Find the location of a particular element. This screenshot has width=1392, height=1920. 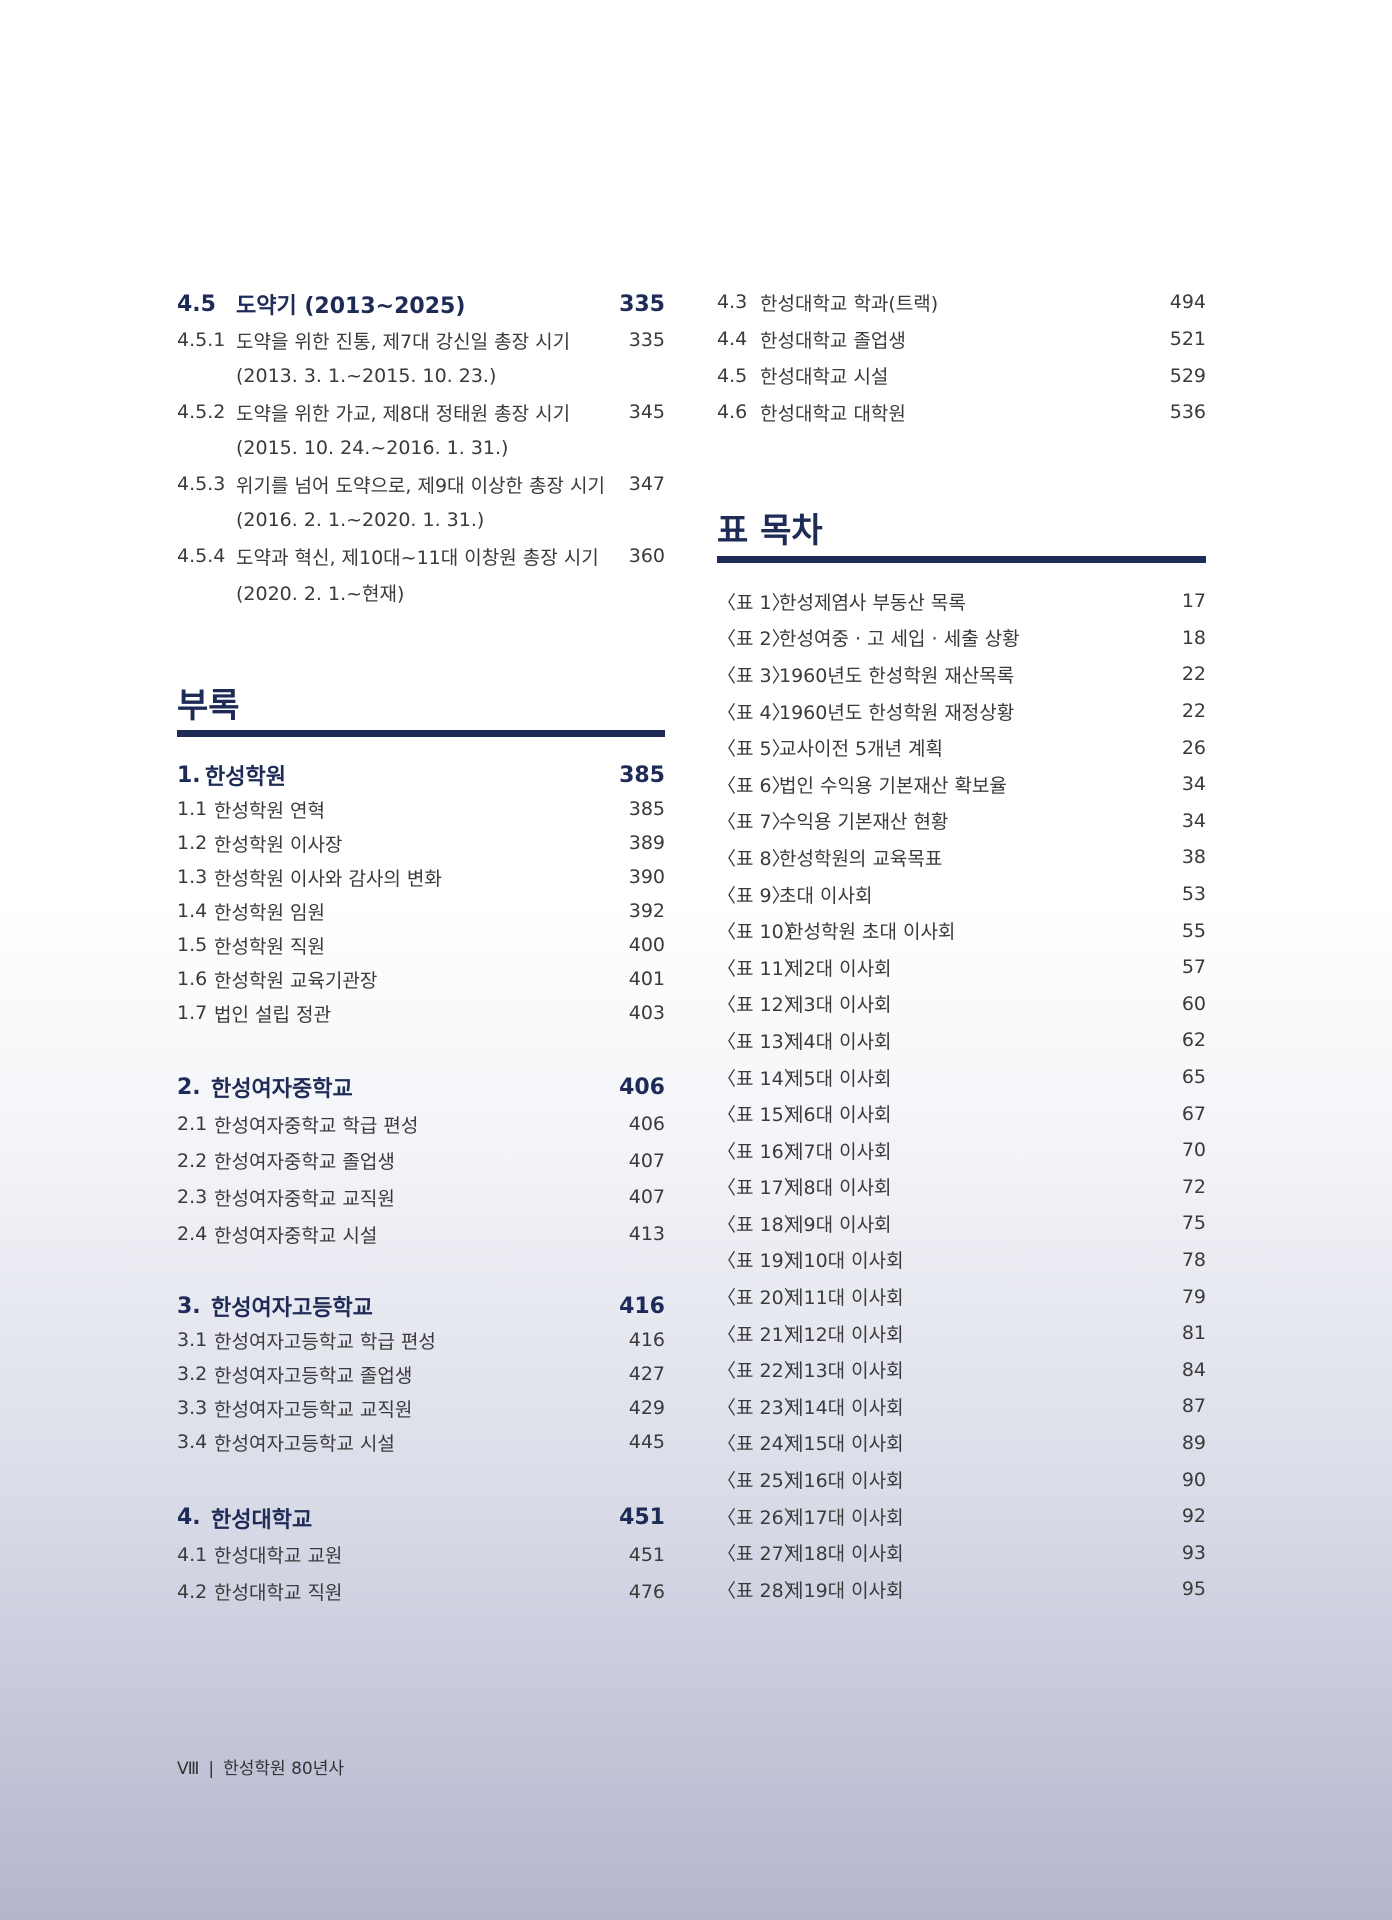

entry-number: 4.5.2 is located at coordinates (201, 412).